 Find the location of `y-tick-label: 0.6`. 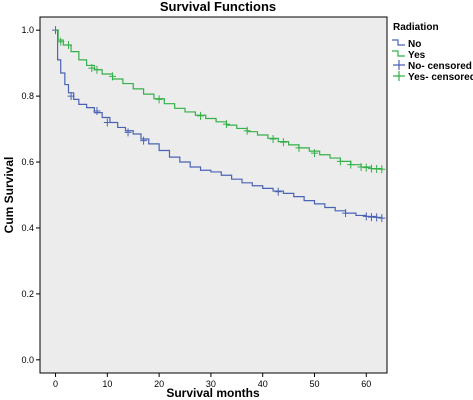

y-tick-label: 0.6 is located at coordinates (27, 162).